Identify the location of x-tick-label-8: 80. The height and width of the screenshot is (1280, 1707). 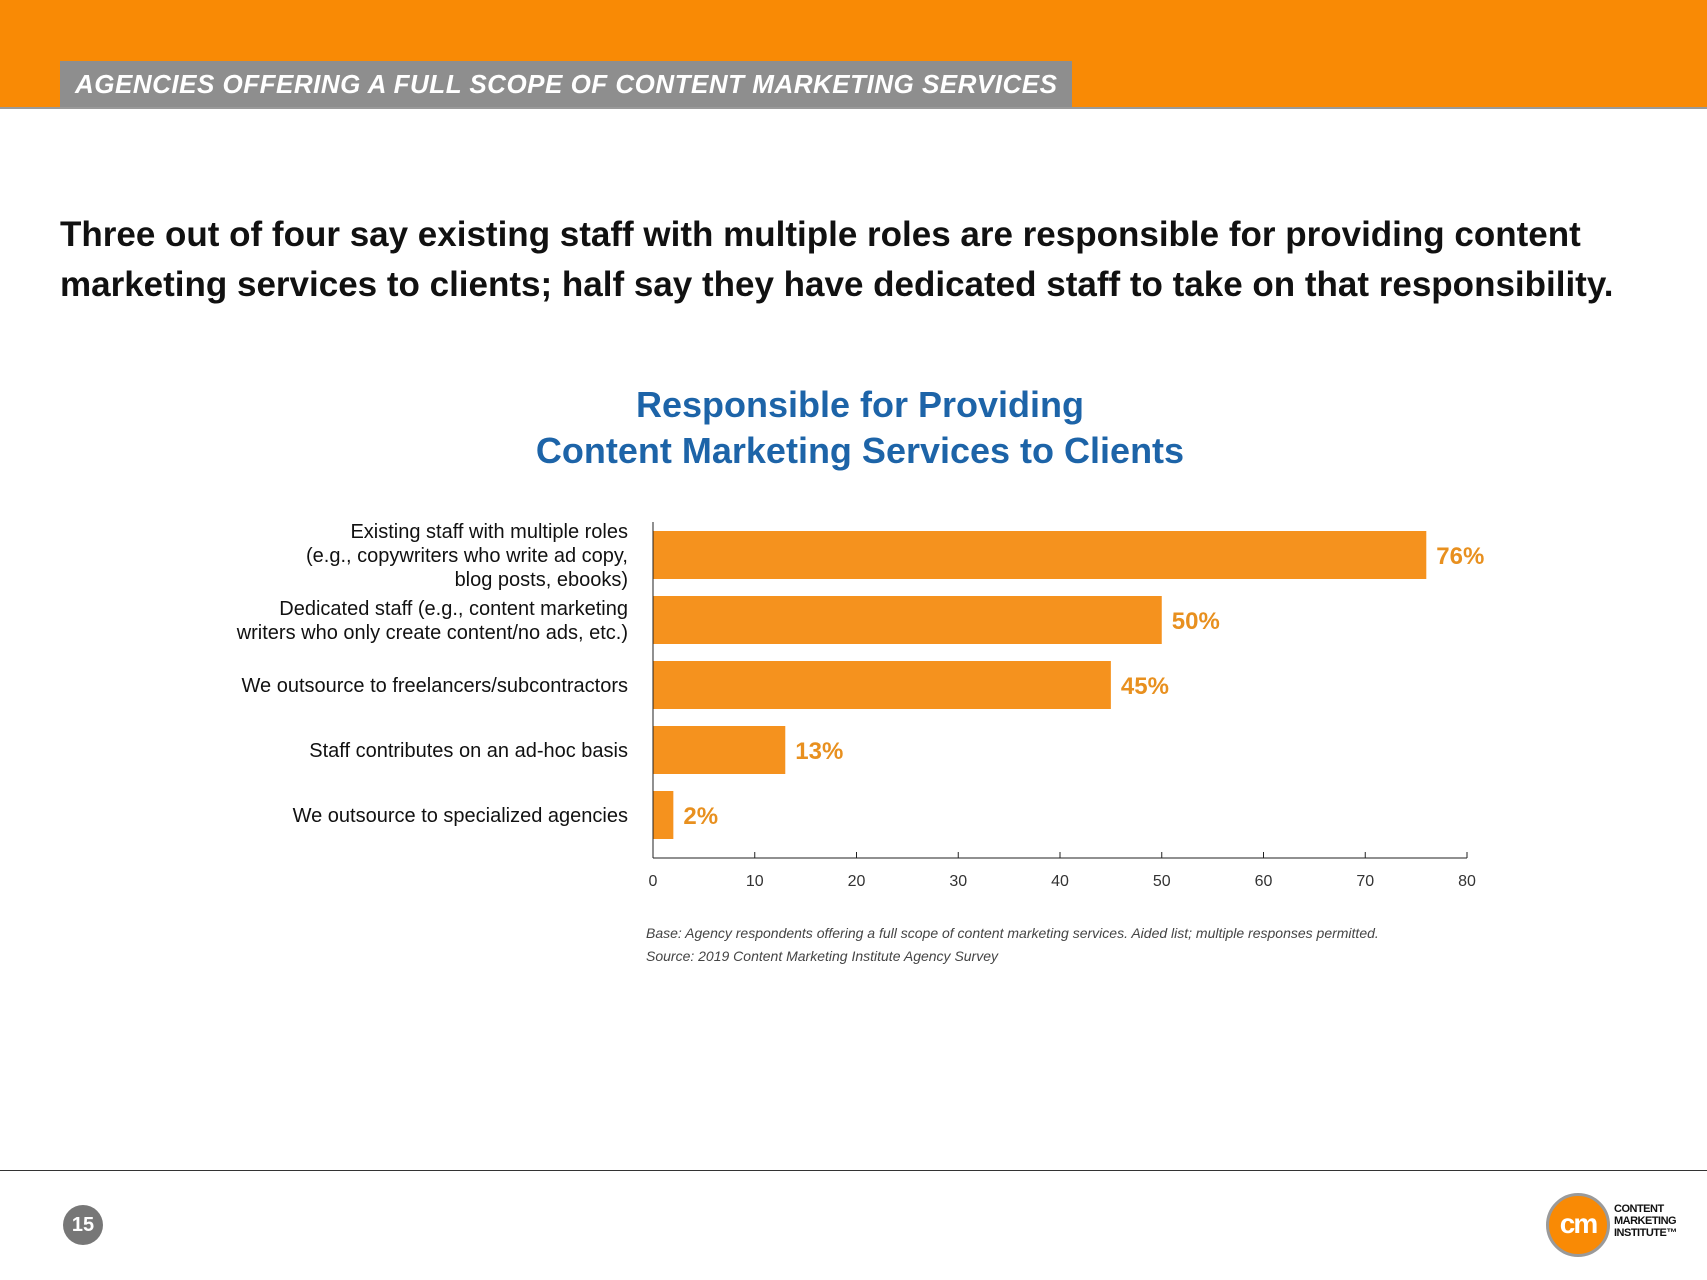
(1467, 881).